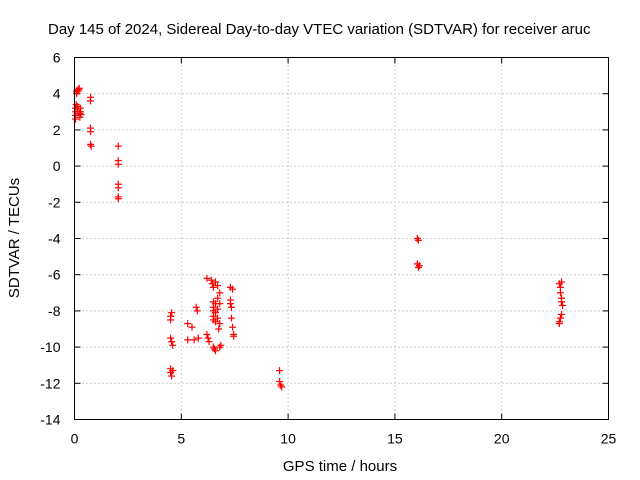 This screenshot has height=480, width=640. Describe the element at coordinates (344, 439) in the screenshot. I see `x-tick-labels: 0 5 10 15 20 25` at that location.